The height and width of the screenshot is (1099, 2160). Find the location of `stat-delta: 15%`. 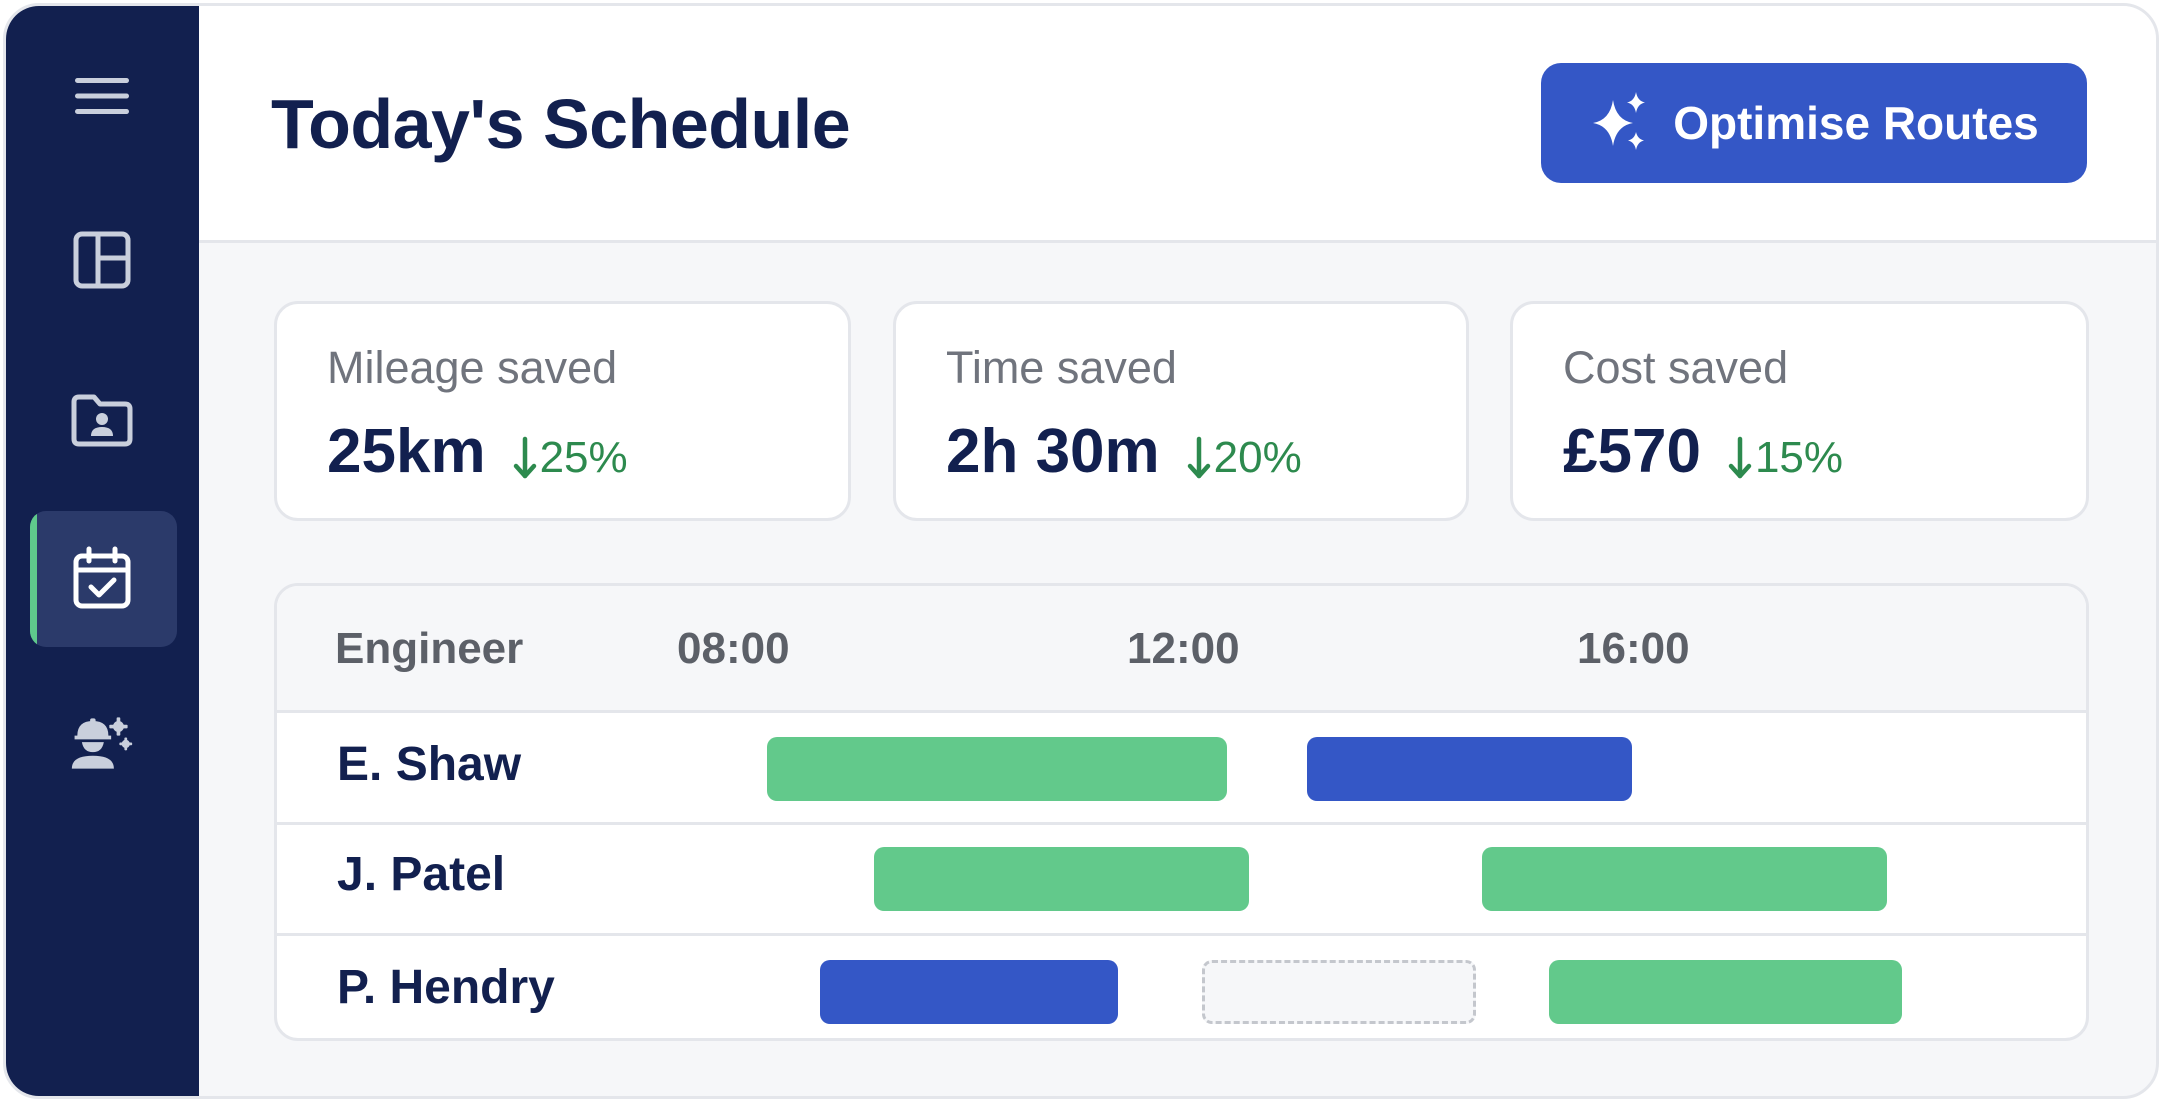

stat-delta: 15% is located at coordinates (1785, 458).